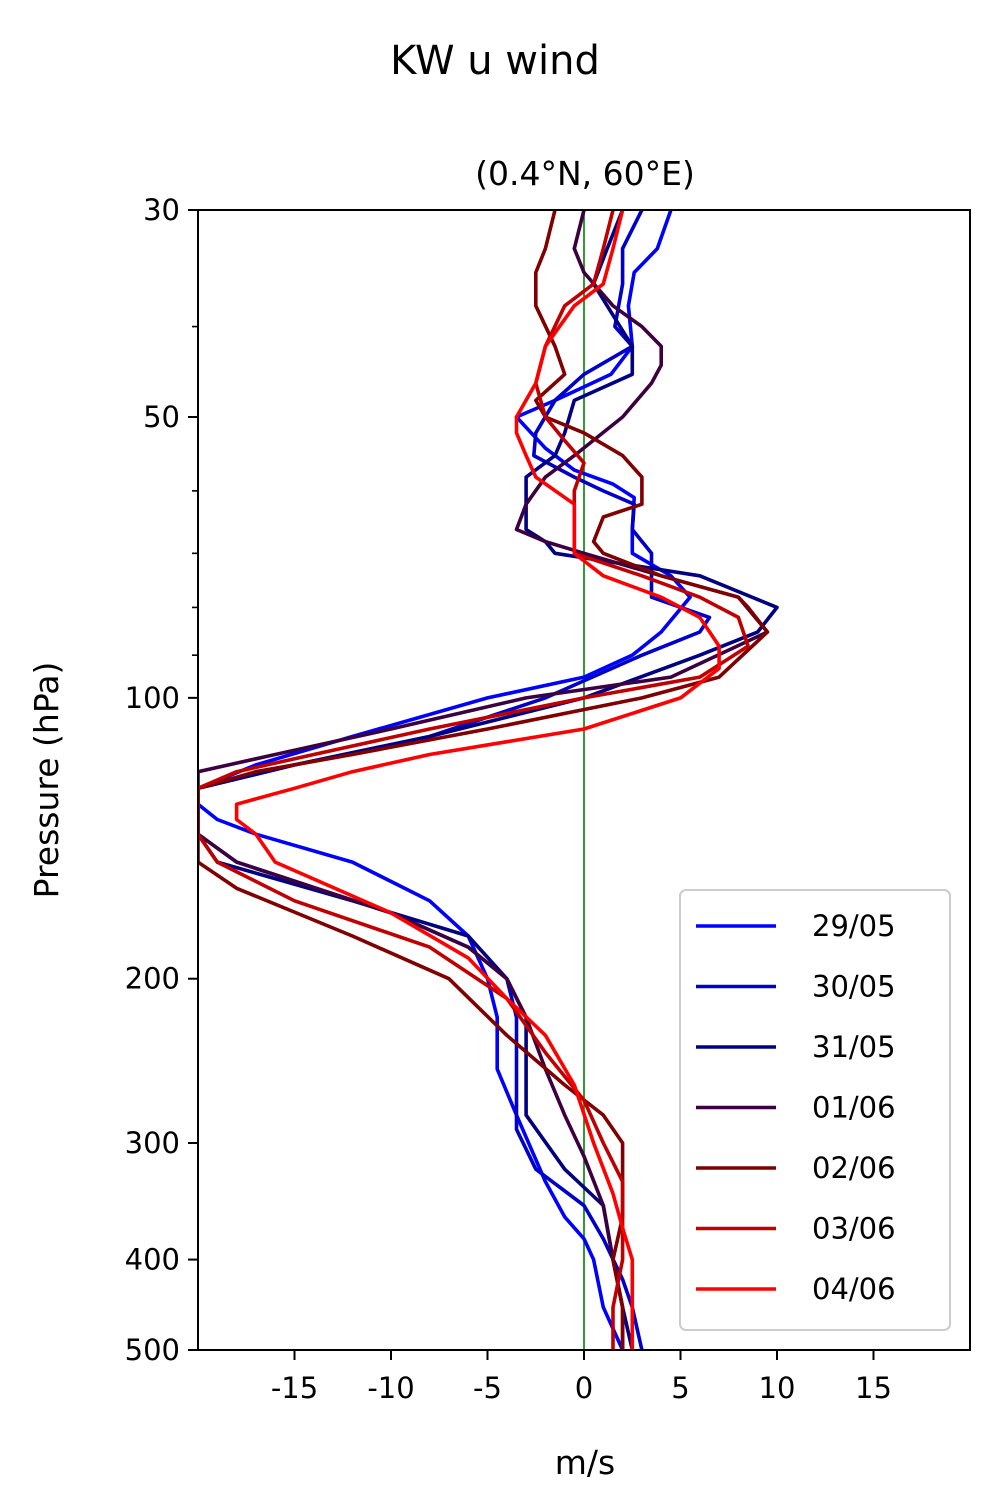 The image size is (990, 1500). I want to click on x-tick-label: -10, so click(390, 1388).